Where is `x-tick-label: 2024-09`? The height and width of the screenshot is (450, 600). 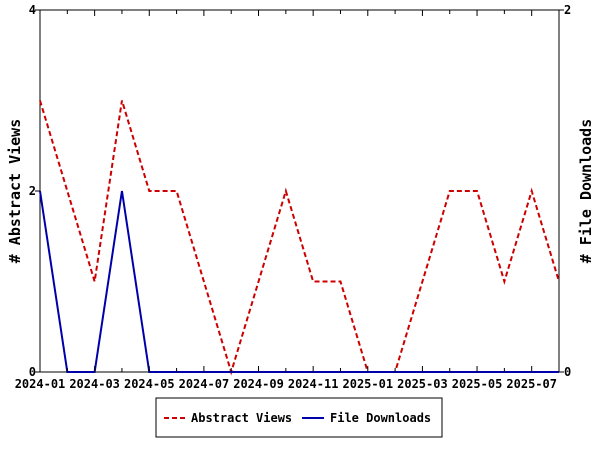
x-tick-label: 2024-09 is located at coordinates (258, 384).